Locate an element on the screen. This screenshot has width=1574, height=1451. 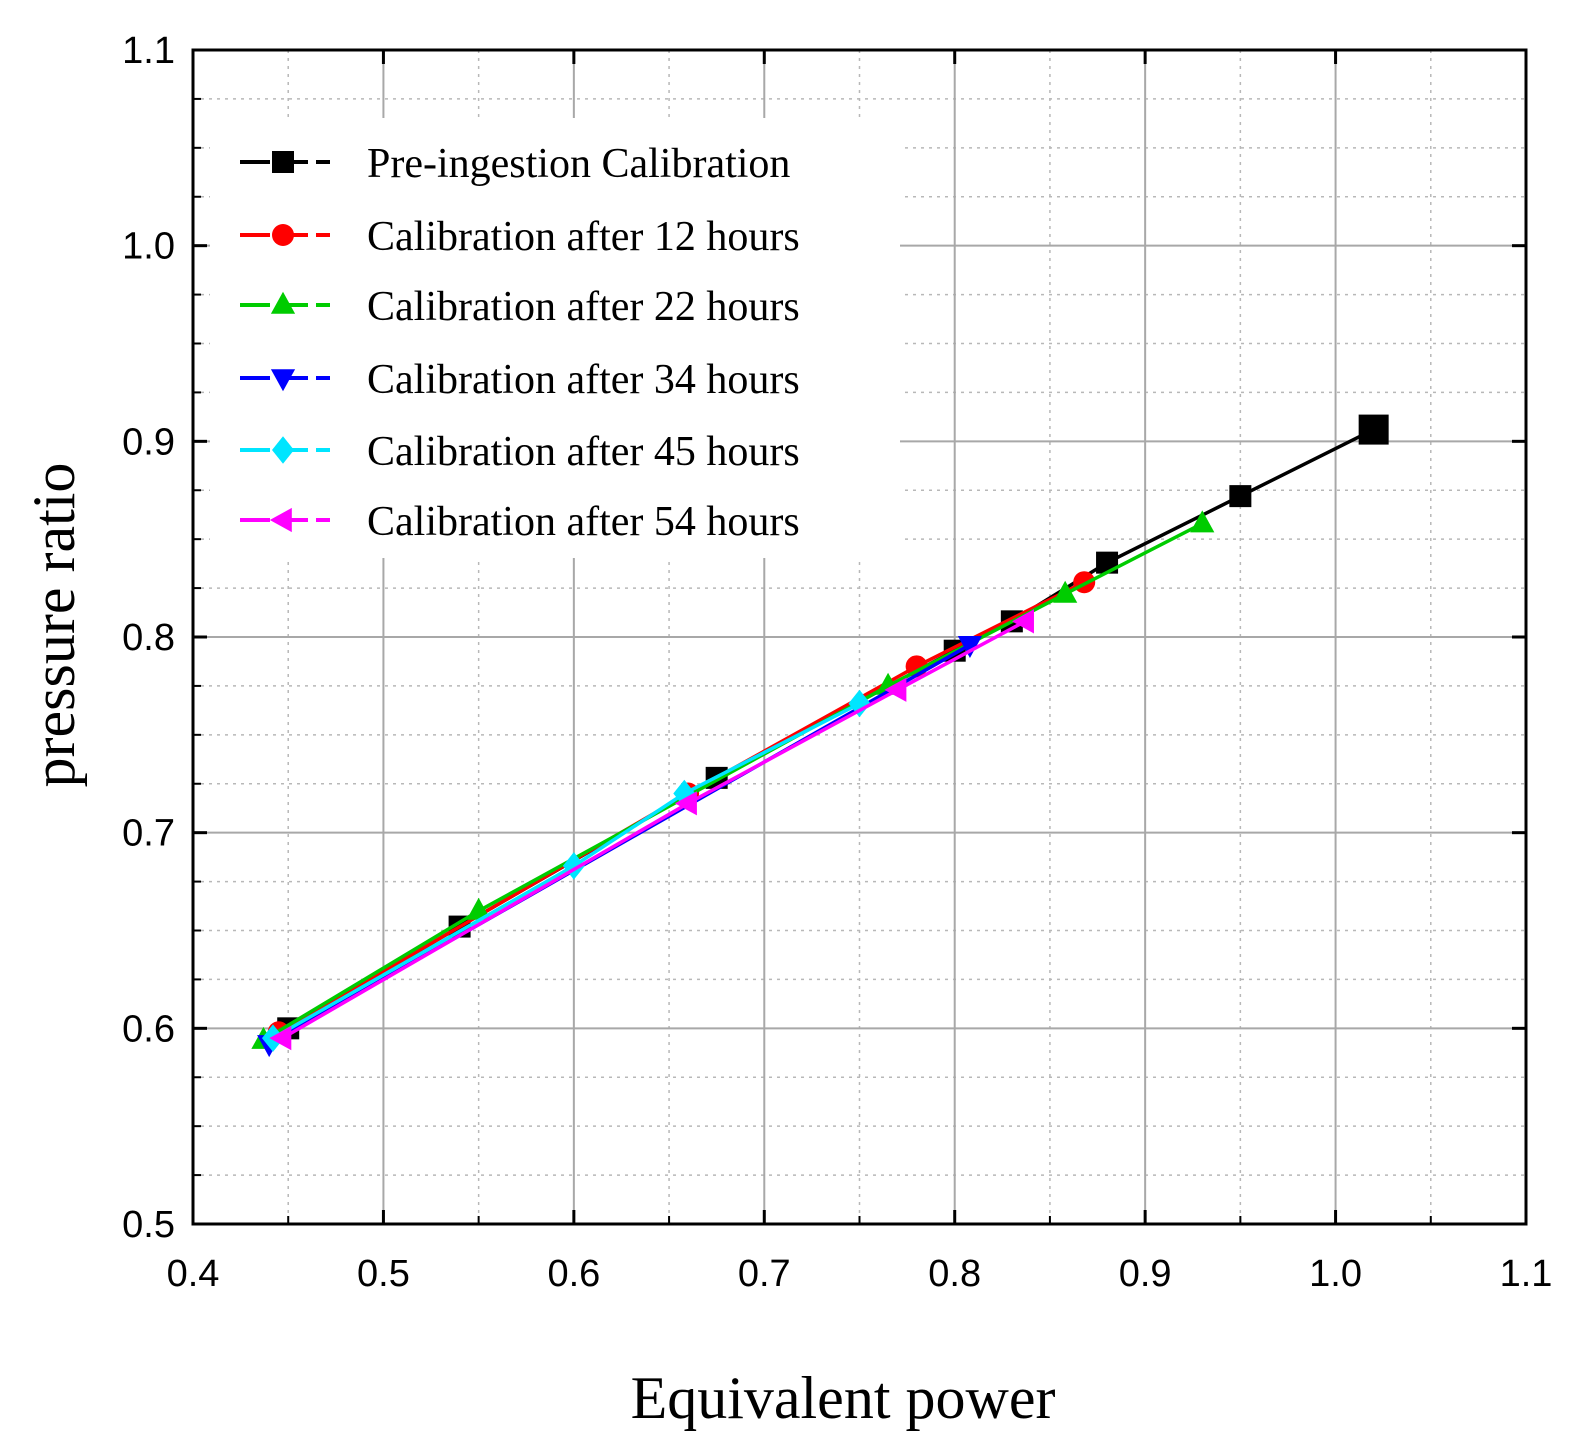
legend-label: Calibration after 34 hours is located at coordinates (583, 380).